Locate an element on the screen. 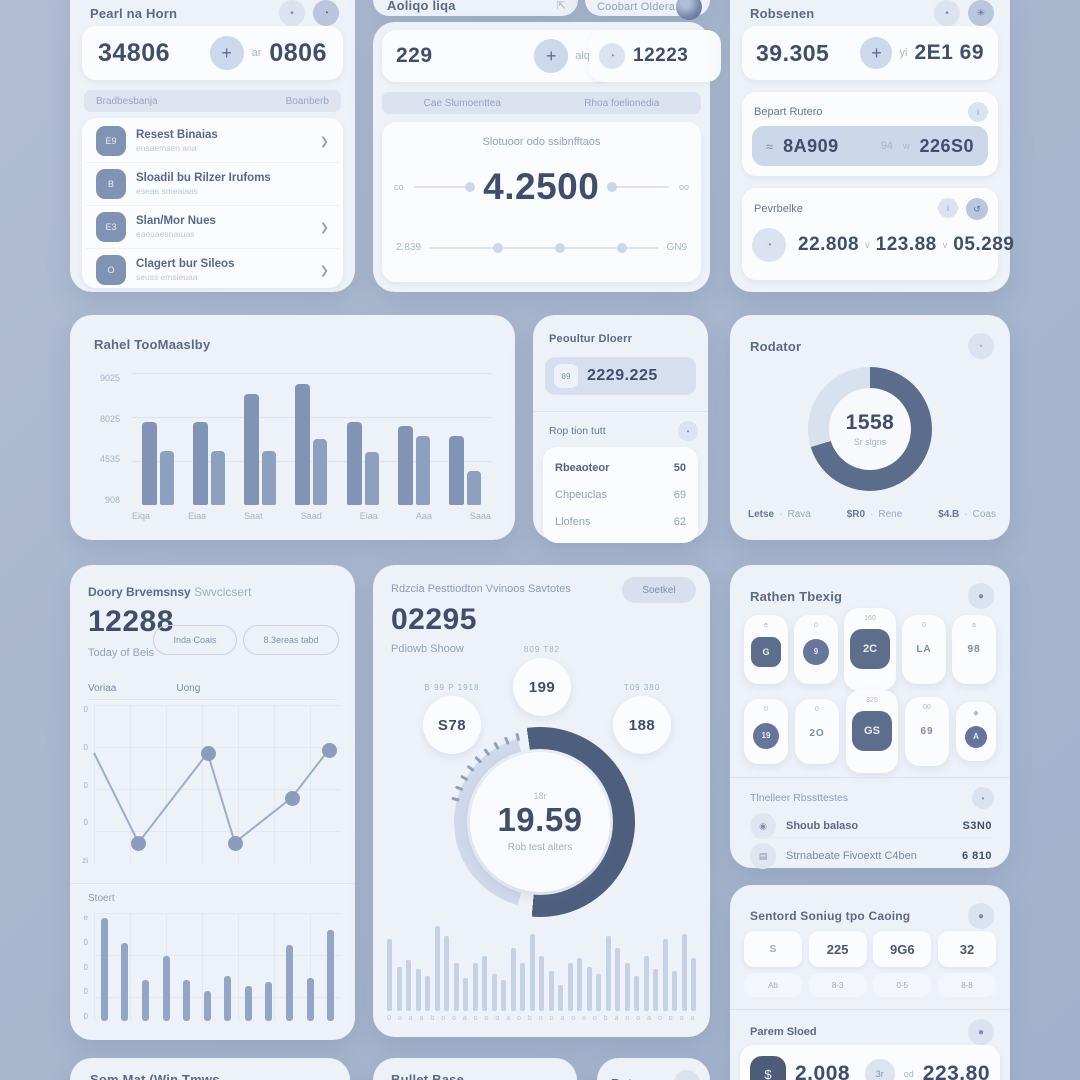 The image size is (1080, 1080). gauge-chart: 18r 19.59 Rob test alters is located at coordinates (540, 822).